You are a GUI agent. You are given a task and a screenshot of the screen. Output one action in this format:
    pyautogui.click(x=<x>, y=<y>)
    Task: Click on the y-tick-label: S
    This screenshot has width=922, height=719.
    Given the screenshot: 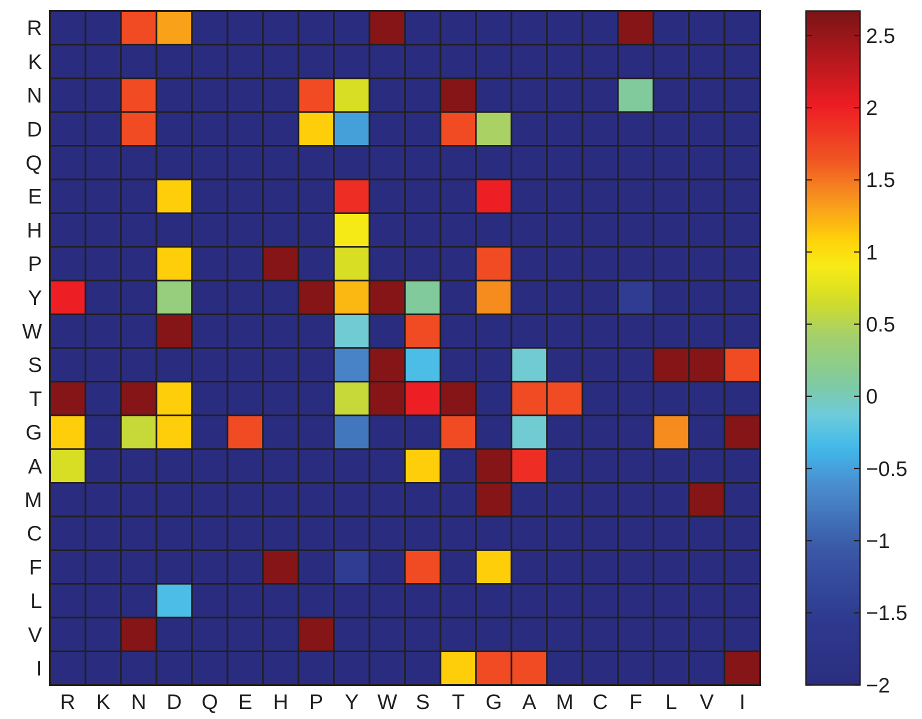 What is the action you would take?
    pyautogui.click(x=35, y=366)
    